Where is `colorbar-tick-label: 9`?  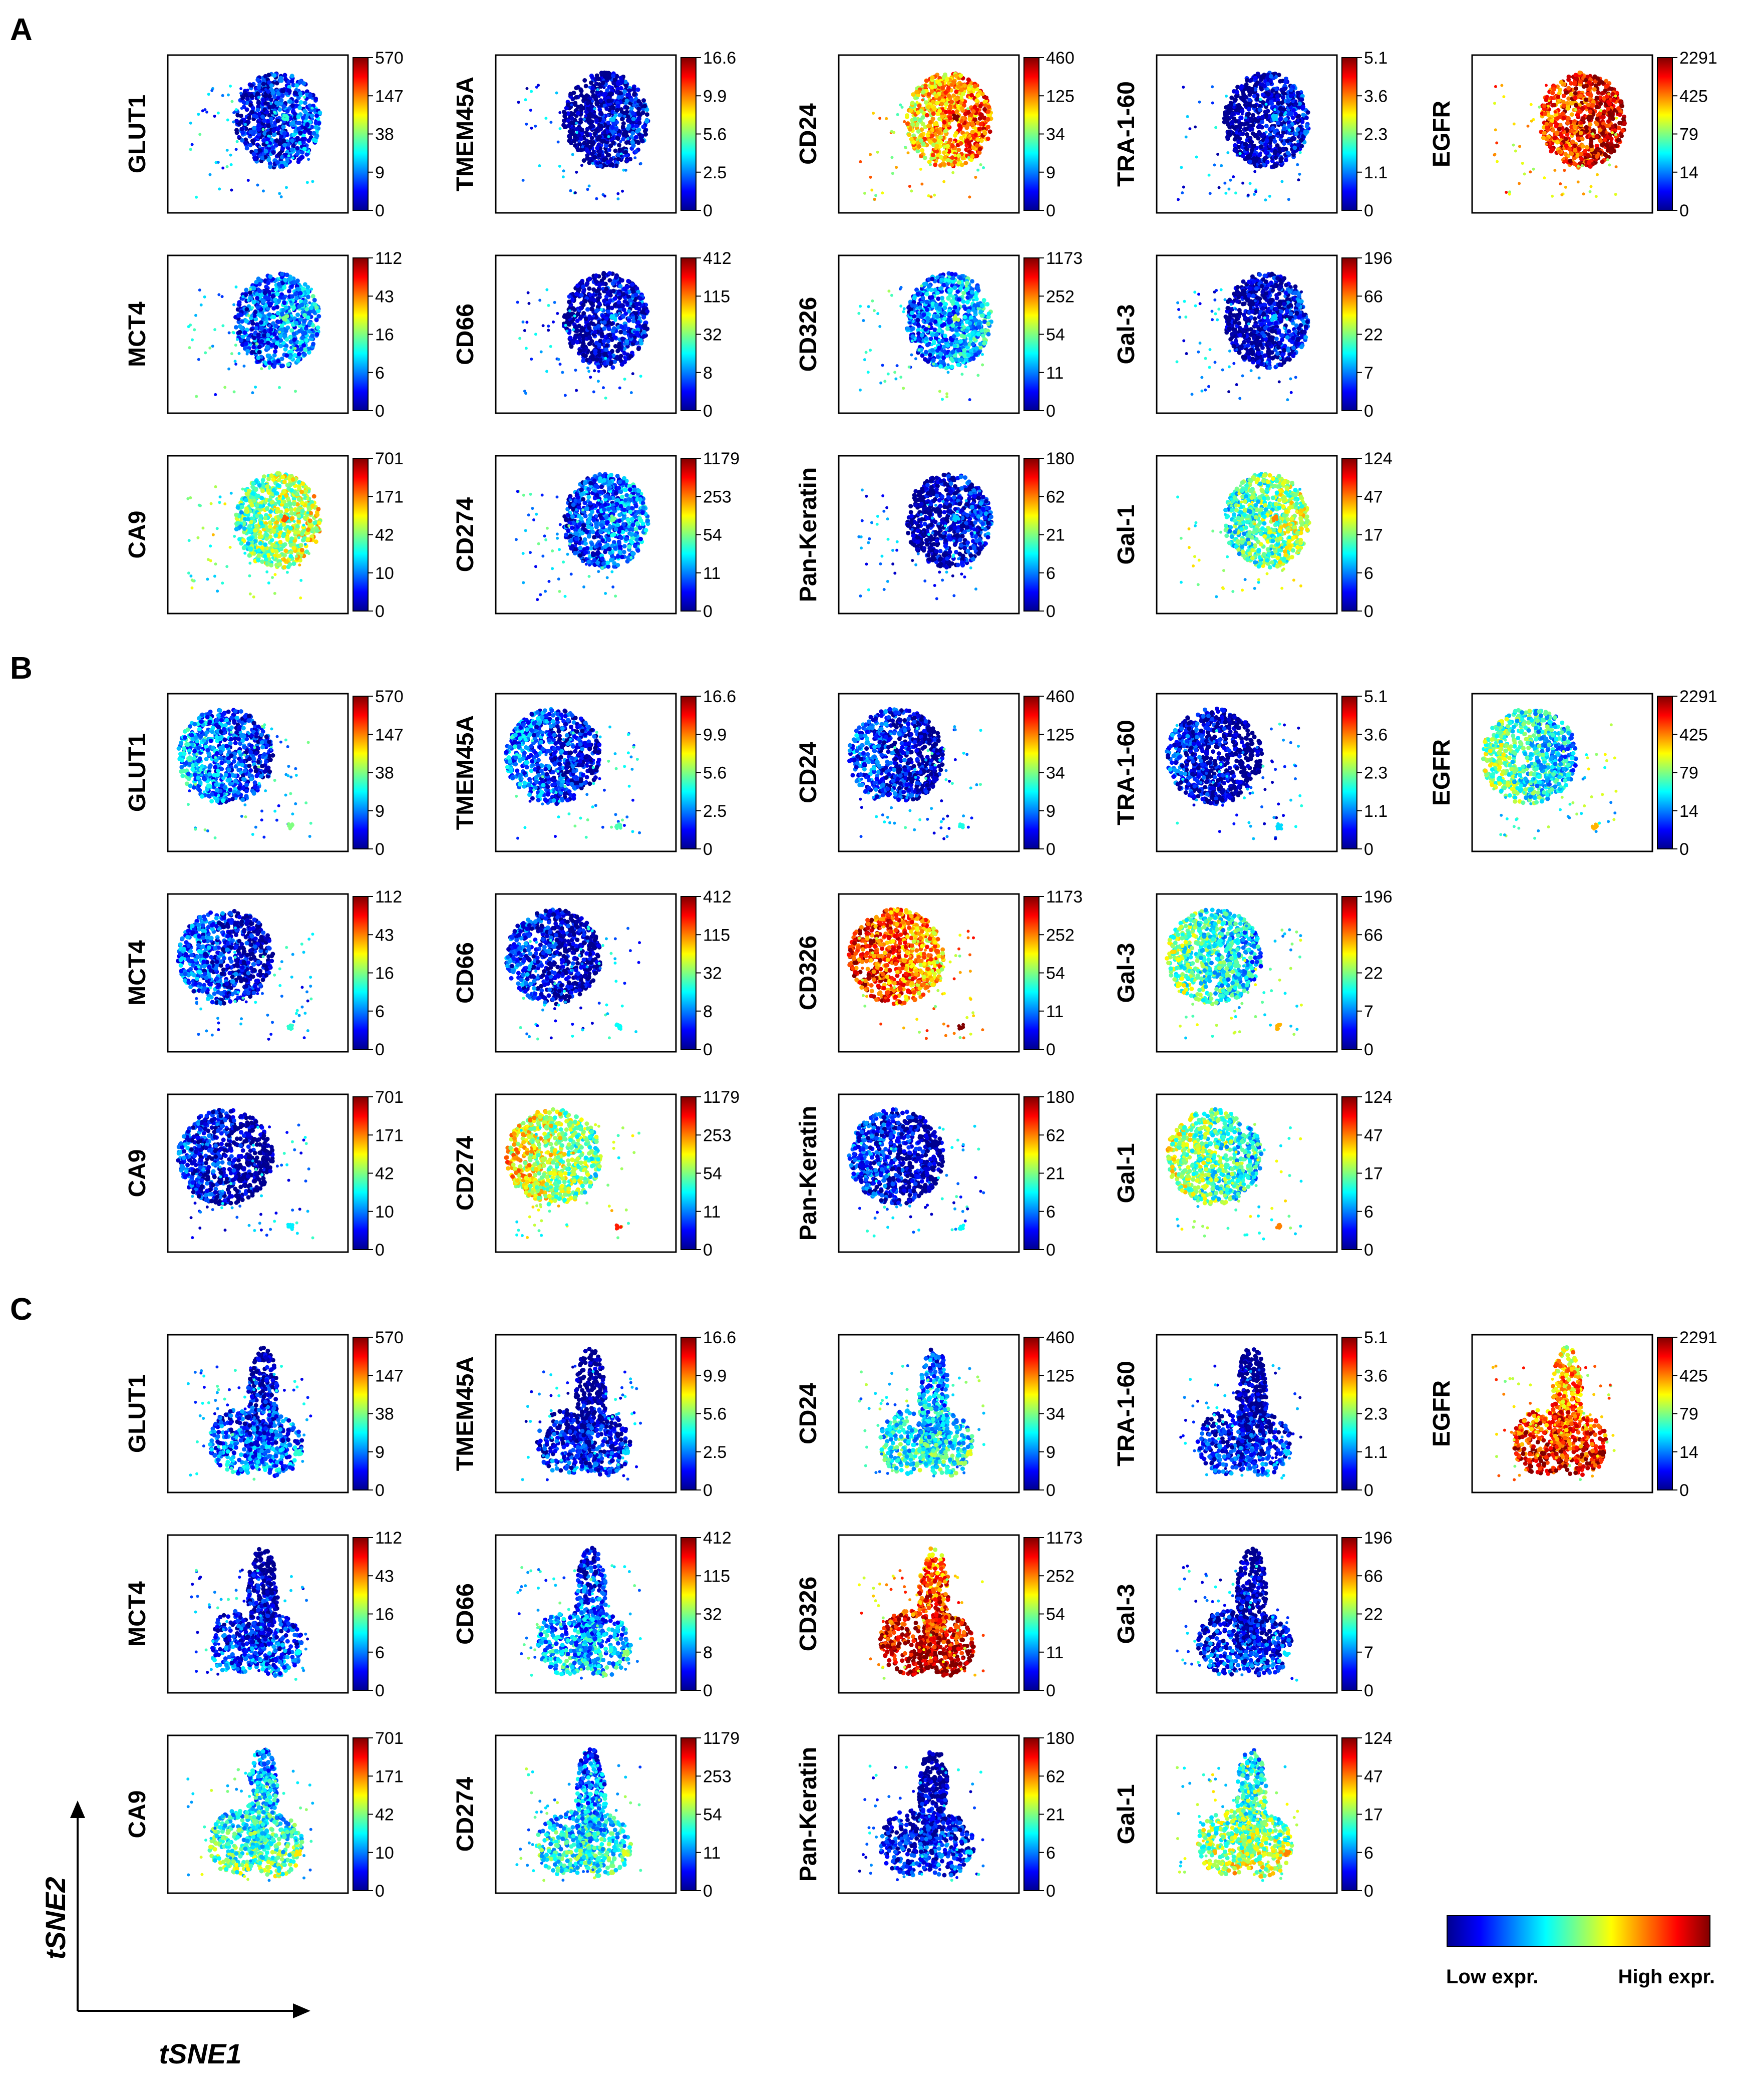 colorbar-tick-label: 9 is located at coordinates (1051, 172).